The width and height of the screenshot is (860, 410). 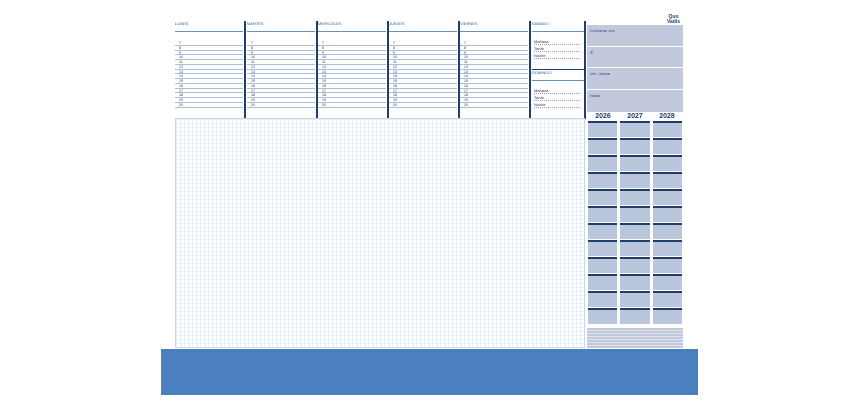 What do you see at coordinates (330, 23) in the screenshot?
I see `day-name: MIERCOLES` at bounding box center [330, 23].